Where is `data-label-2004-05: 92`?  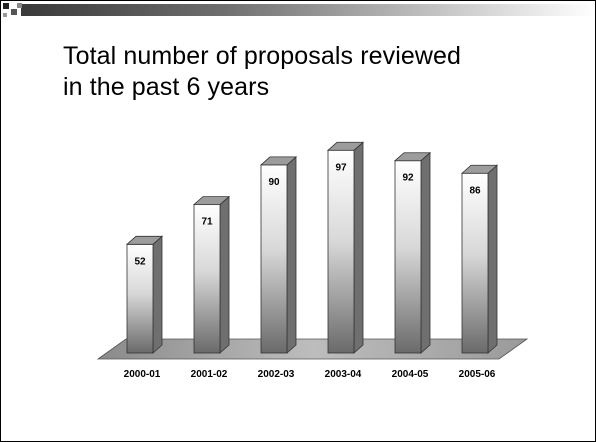
data-label-2004-05: 92 is located at coordinates (408, 178).